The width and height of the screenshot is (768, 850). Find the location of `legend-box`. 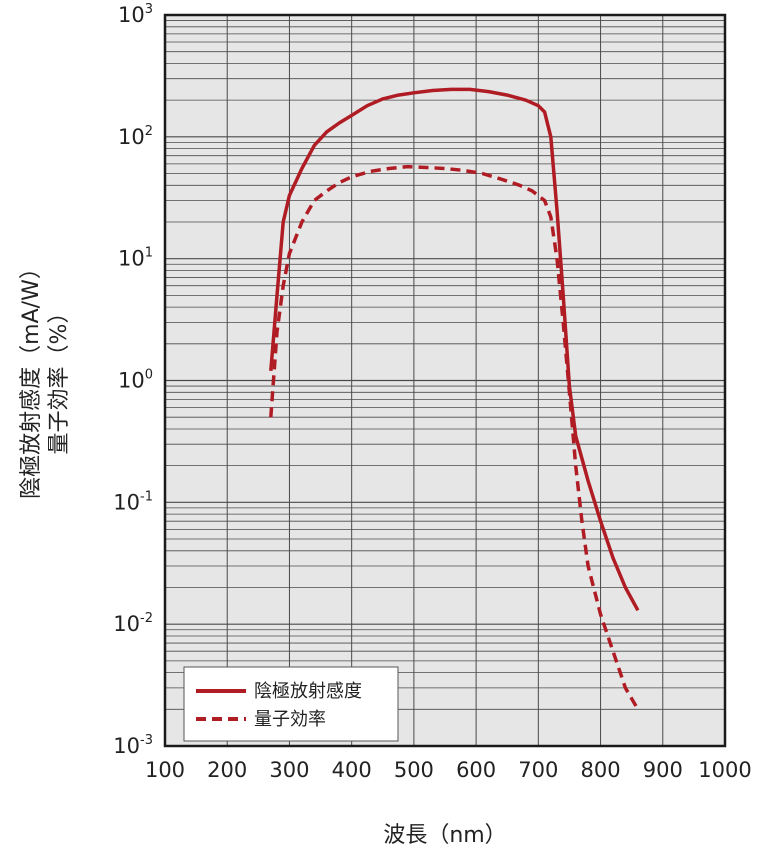

legend-box is located at coordinates (291, 704).